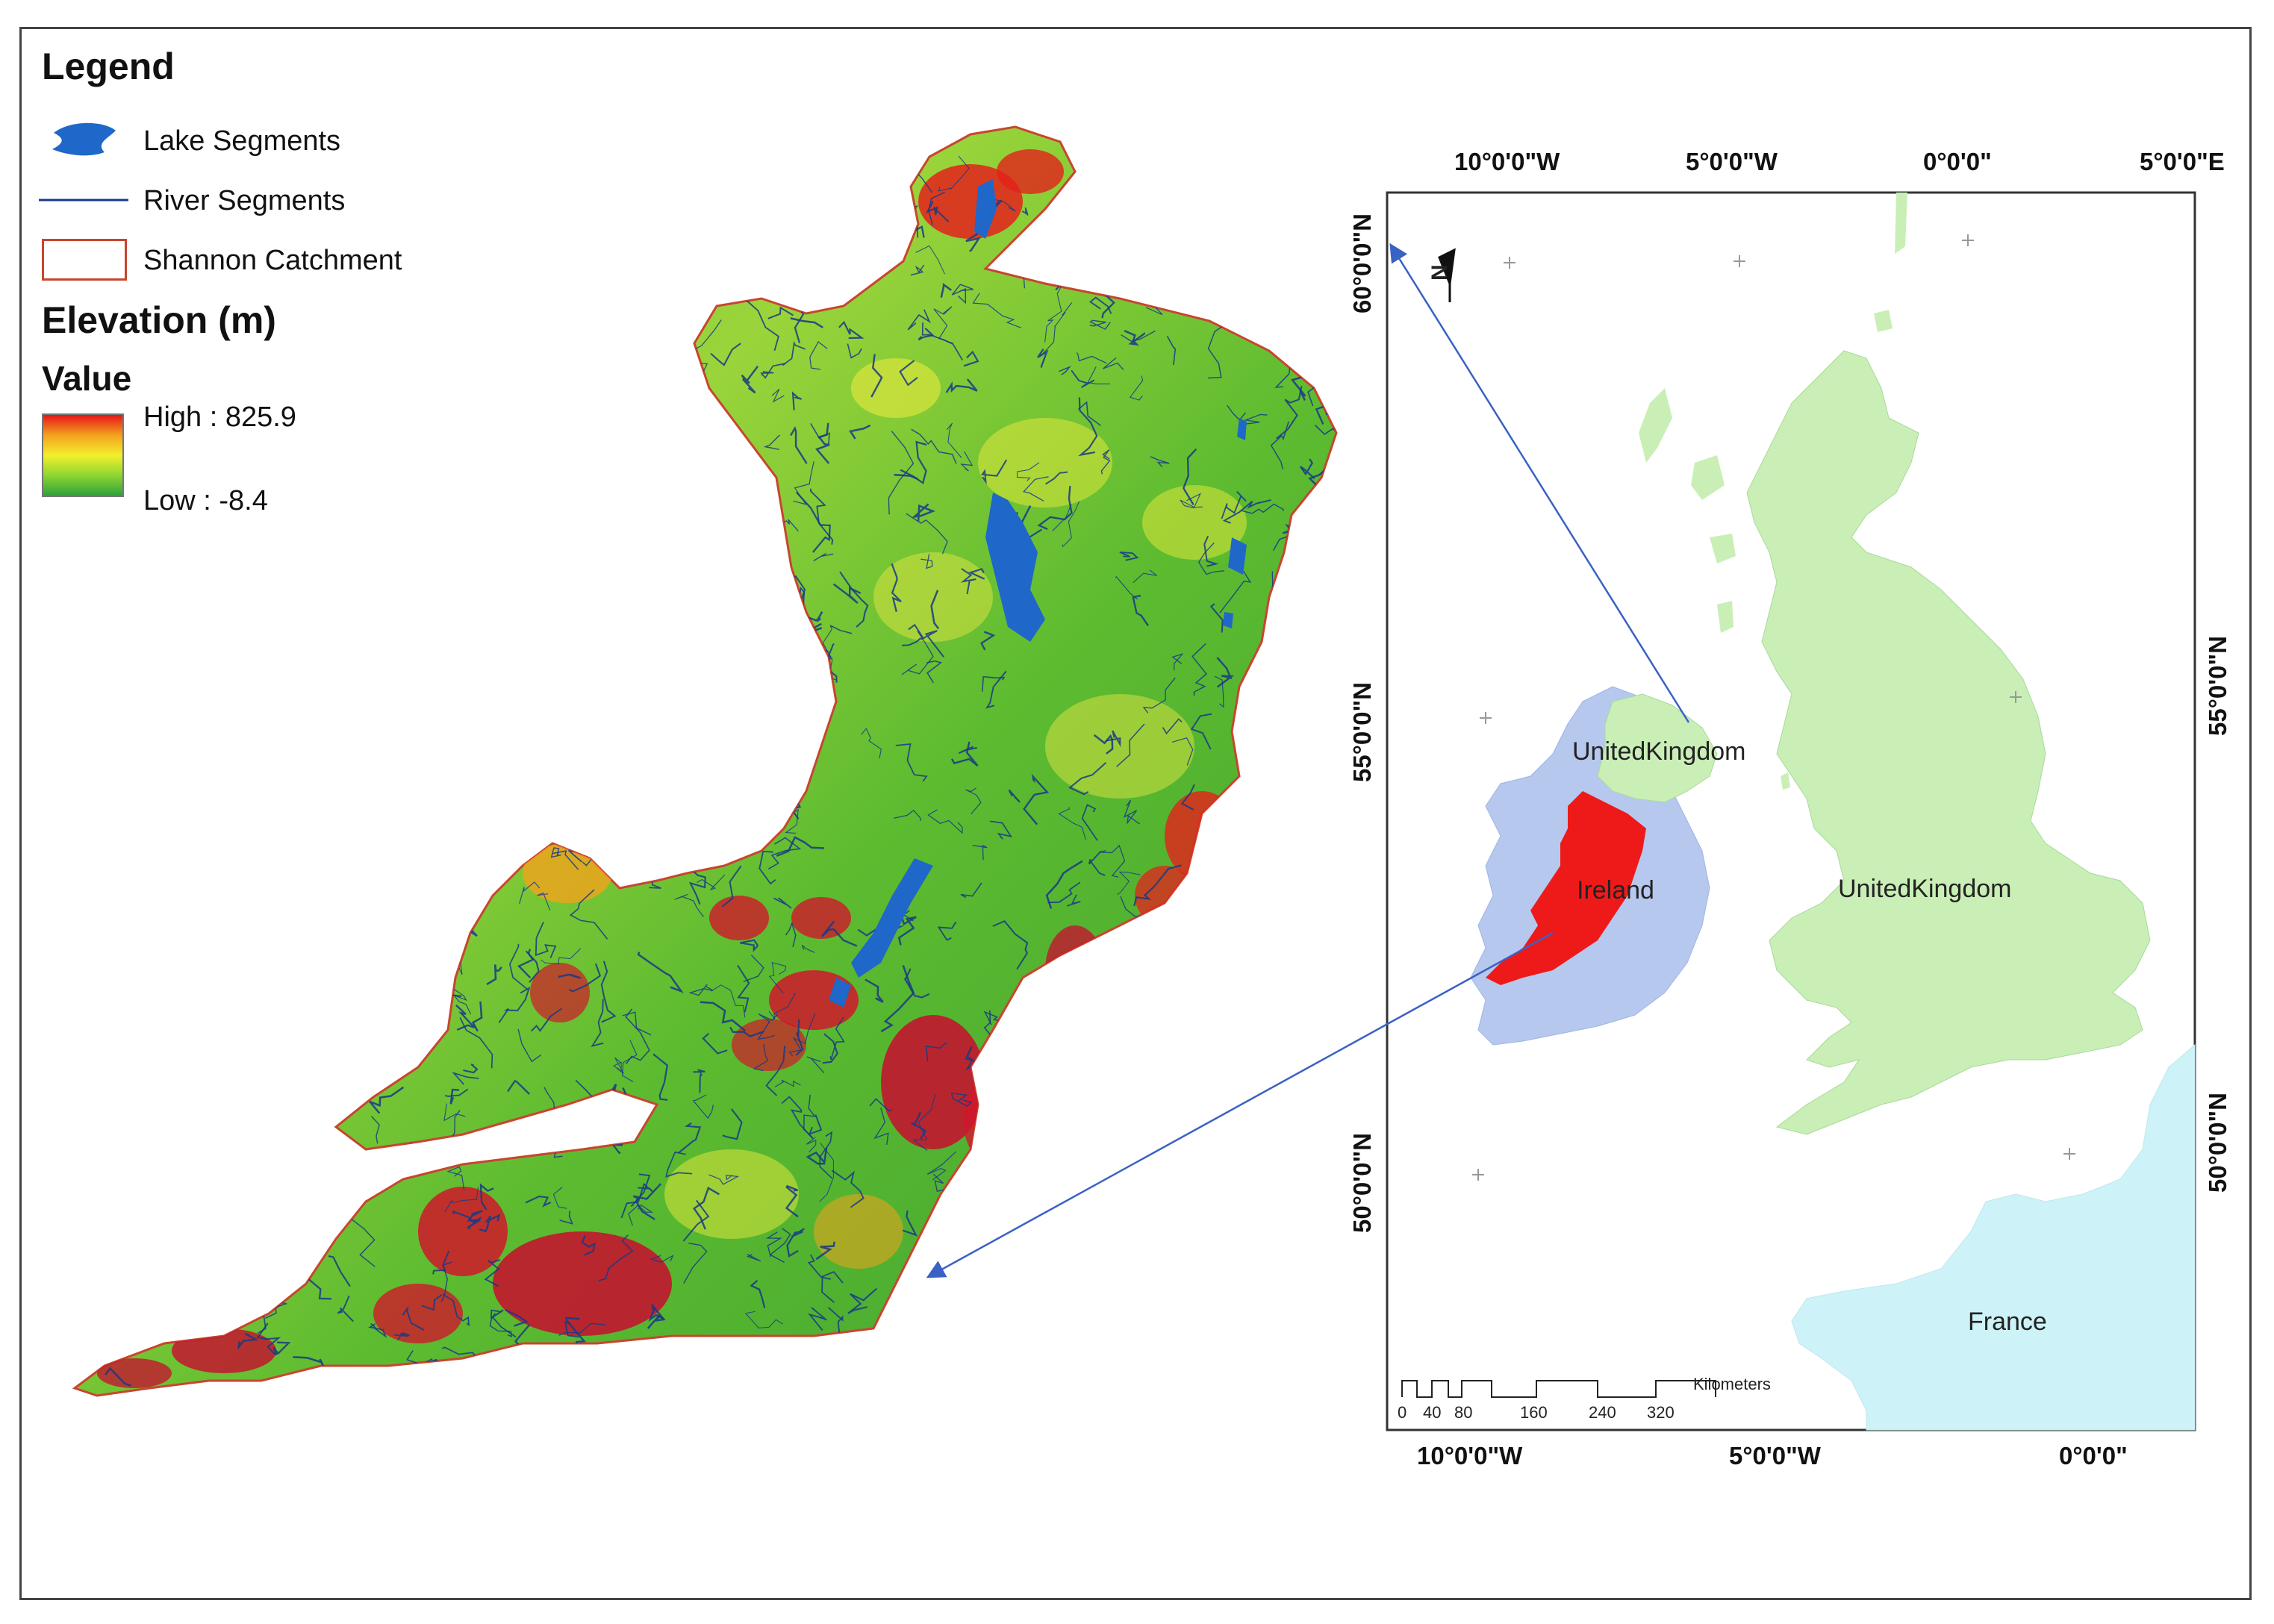 The height and width of the screenshot is (1624, 2274). Describe the element at coordinates (1957, 161) in the screenshot. I see `top-longitude-label: 0°0'0"` at that location.